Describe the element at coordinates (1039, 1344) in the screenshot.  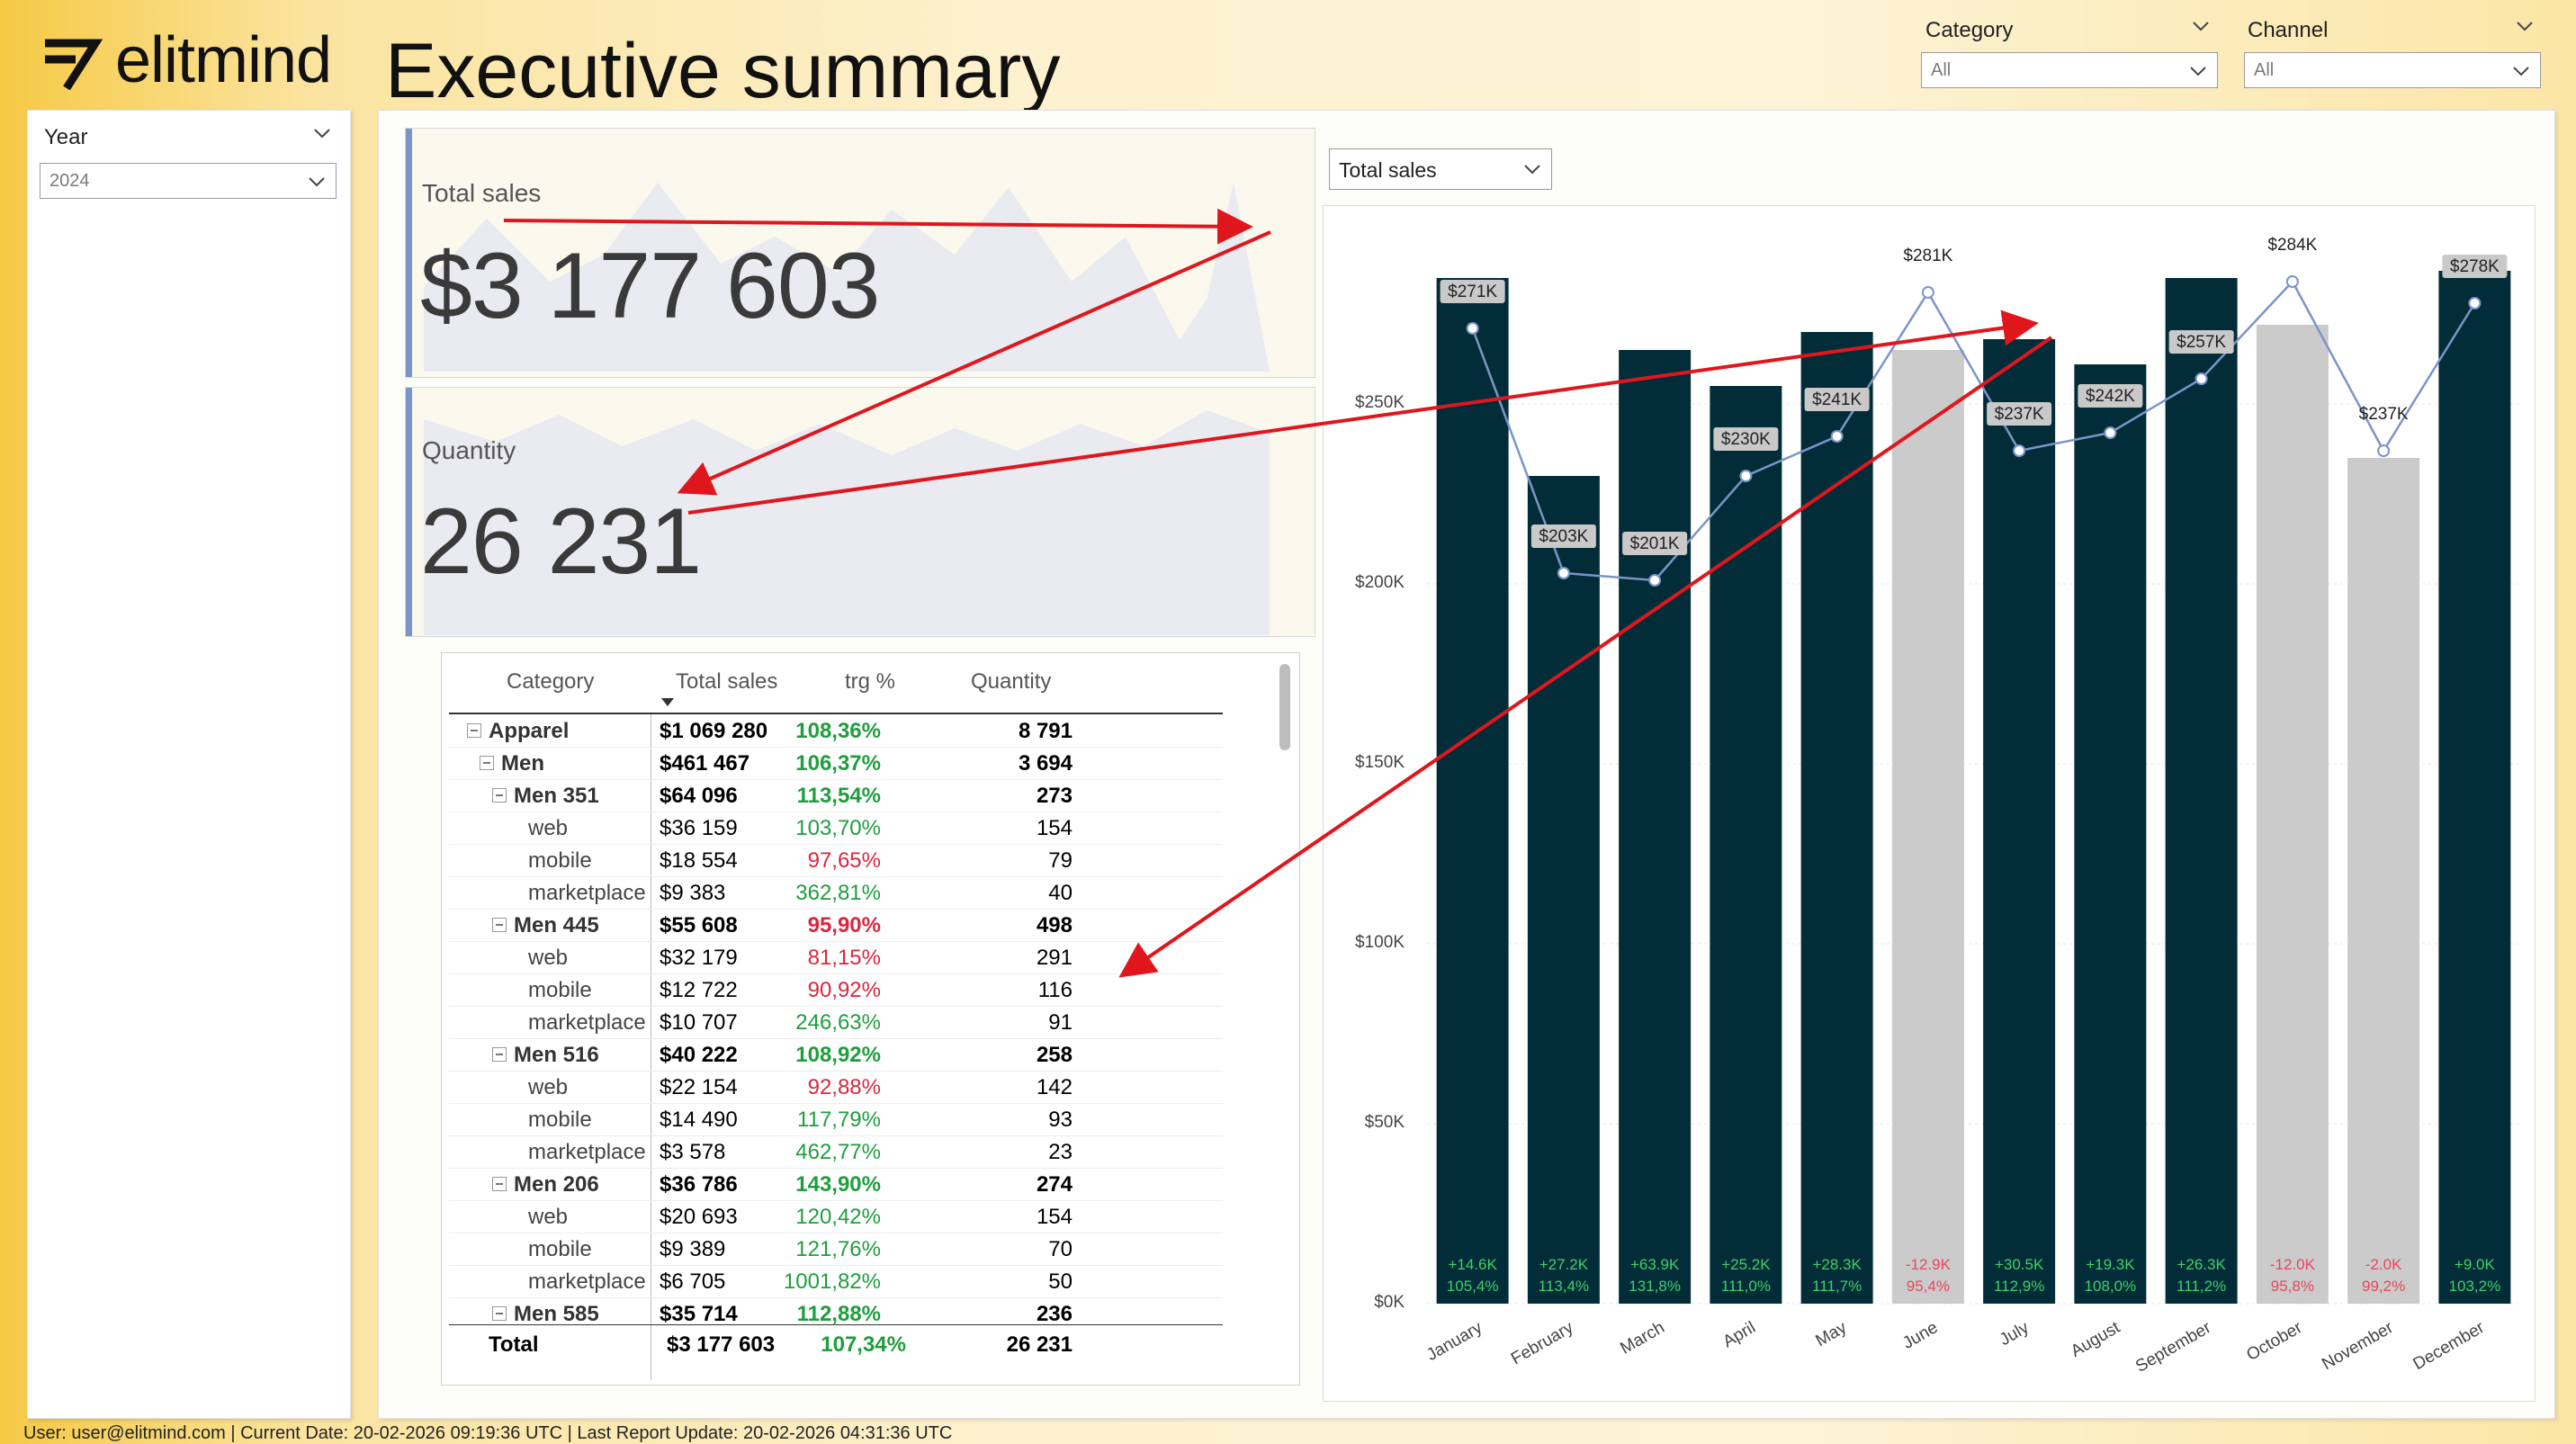
I see `total-qty-cell: 26 231` at that location.